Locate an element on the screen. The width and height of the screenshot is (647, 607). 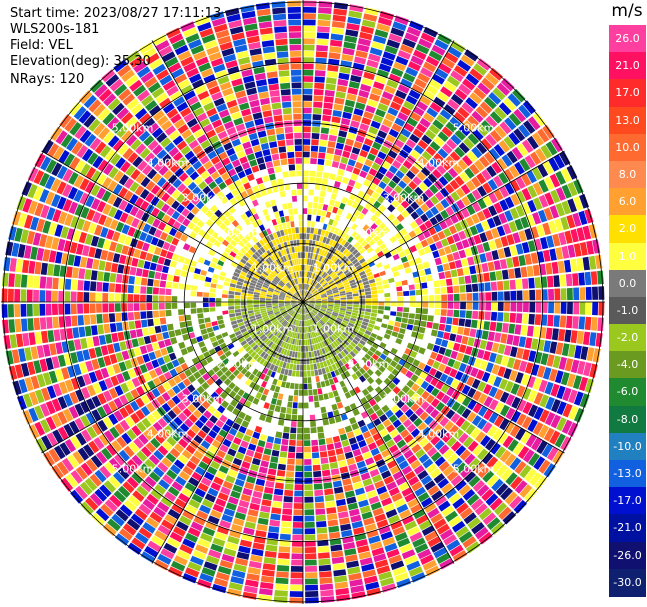
colorbar-tick-label: -8.0 is located at coordinates (627, 419).